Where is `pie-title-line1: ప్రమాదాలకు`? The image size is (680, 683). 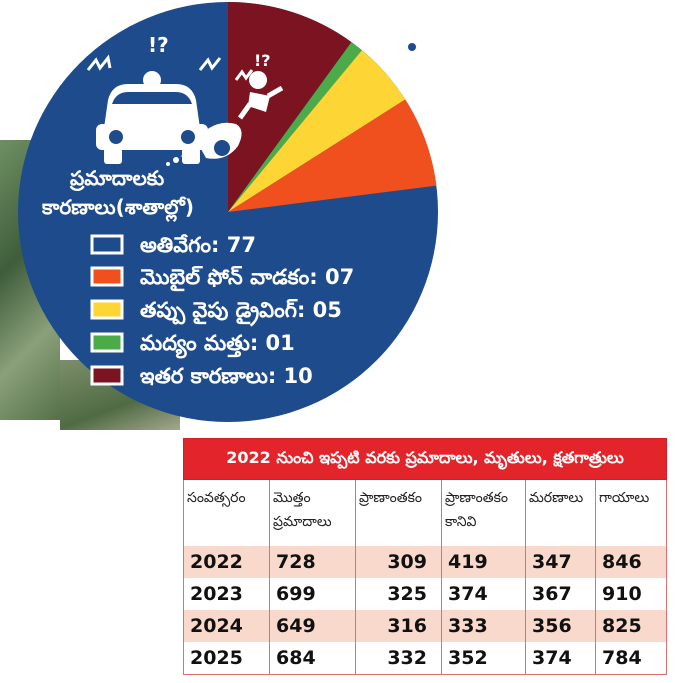 pie-title-line1: ప్రమాదాలకు is located at coordinates (116, 179).